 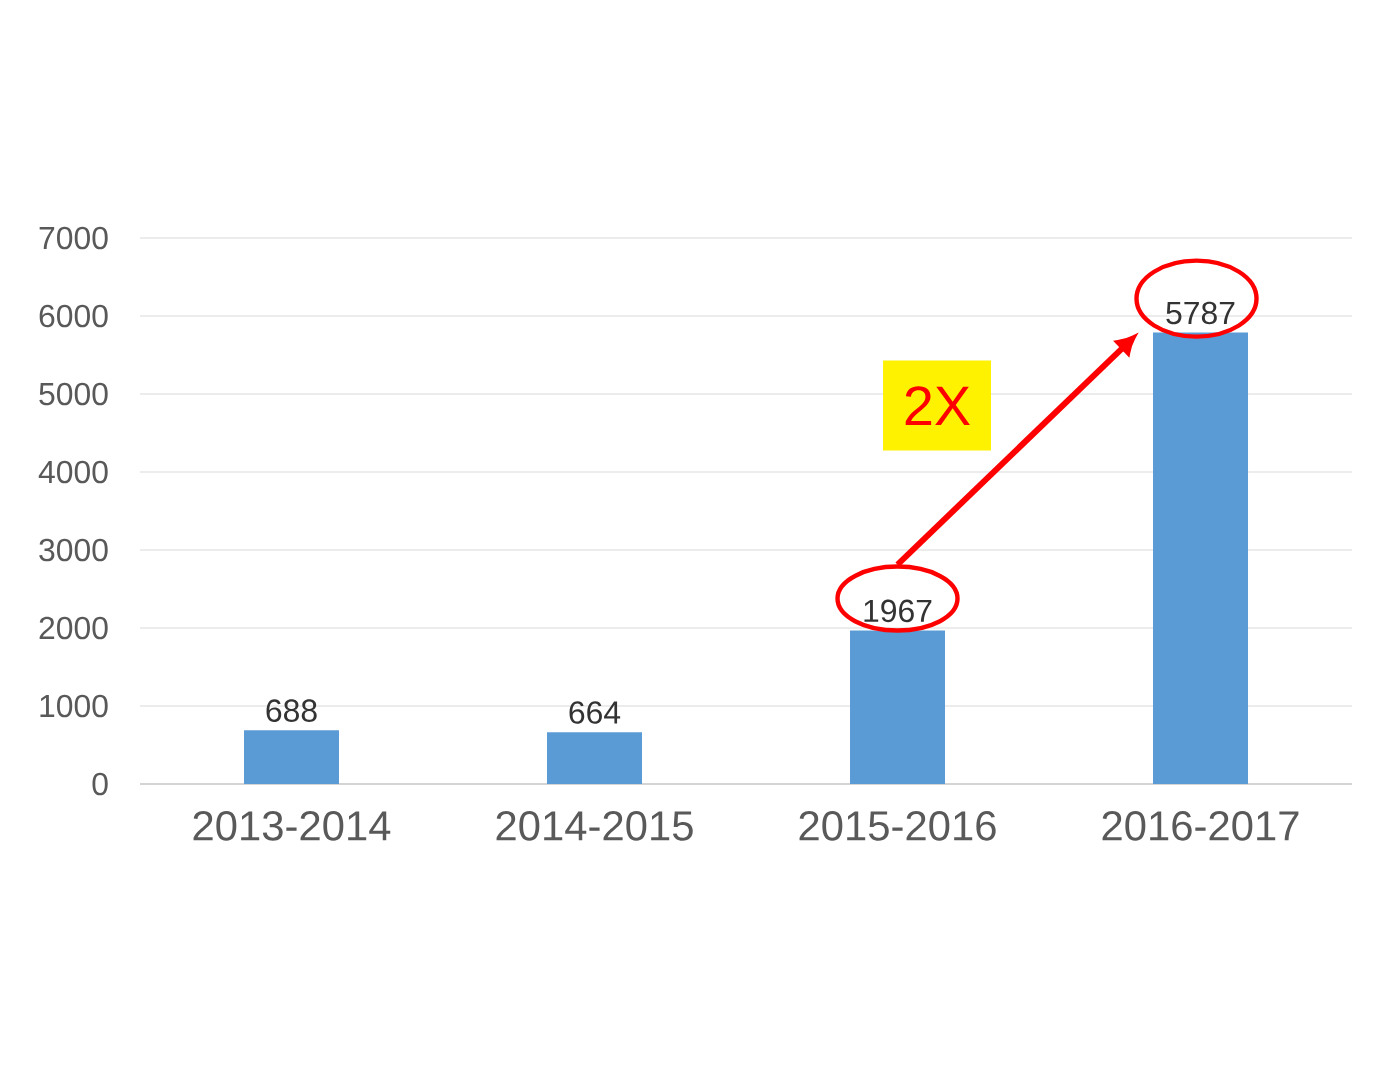 I want to click on data-label: 688, so click(x=291, y=710).